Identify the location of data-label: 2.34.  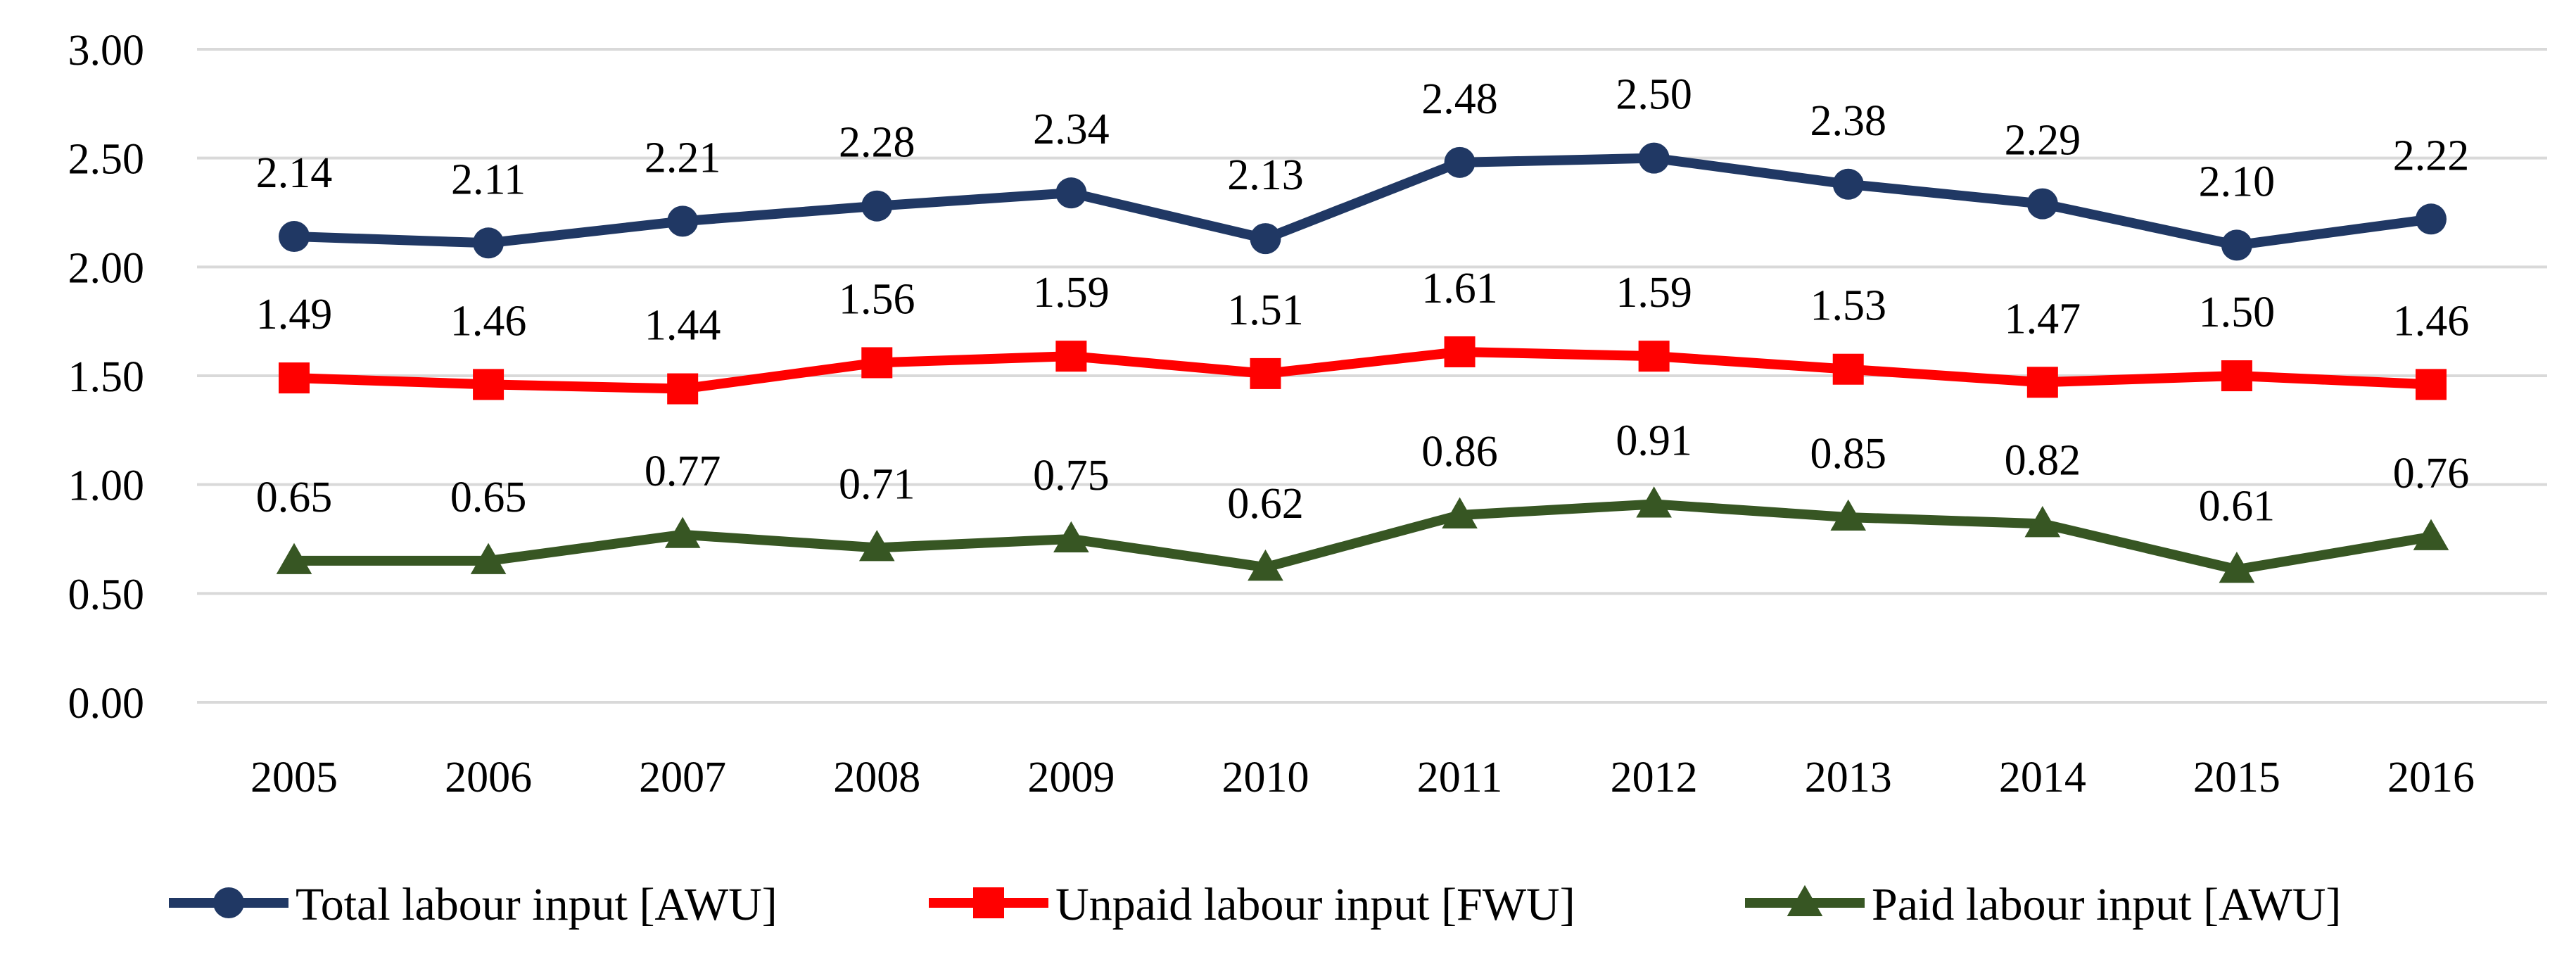
(1071, 129).